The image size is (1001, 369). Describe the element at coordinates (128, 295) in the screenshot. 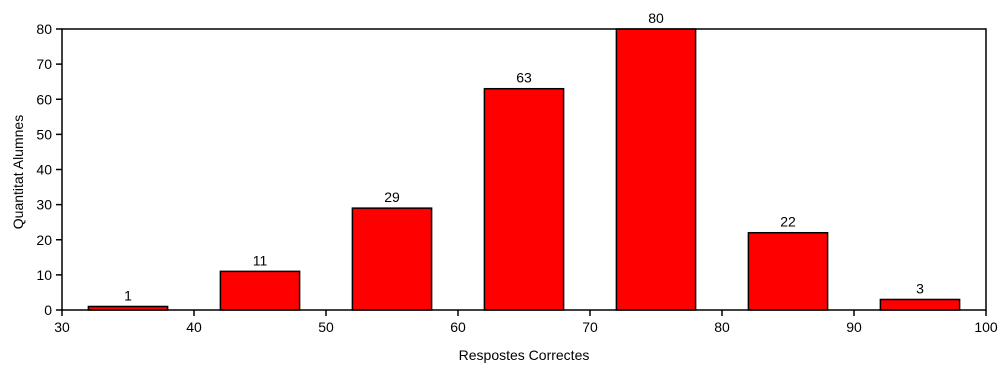

I see `bar-value-label: 1` at that location.